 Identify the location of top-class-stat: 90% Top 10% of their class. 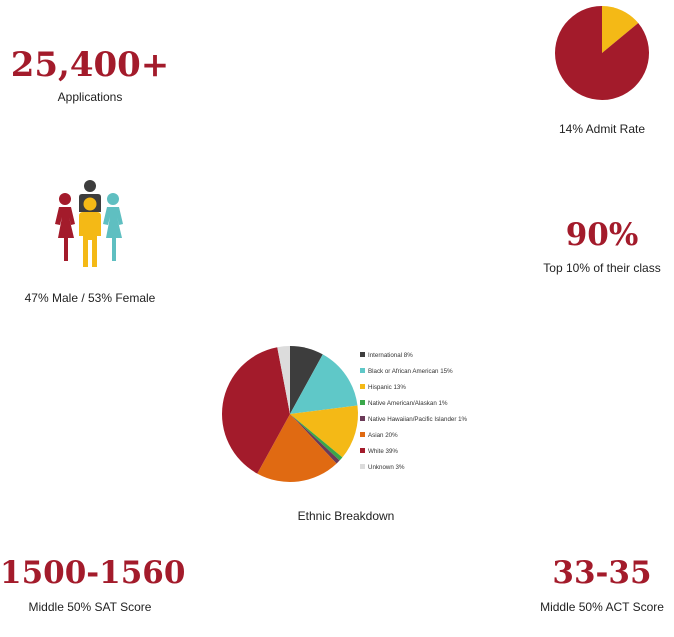
(602, 246).